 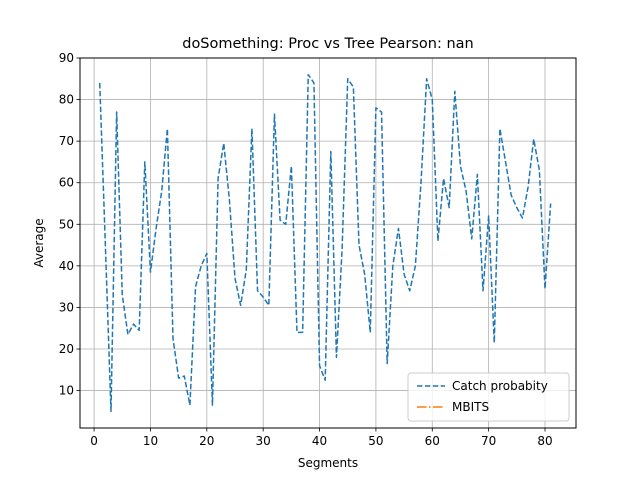 I want to click on y-tick-label: 30, so click(x=66, y=307).